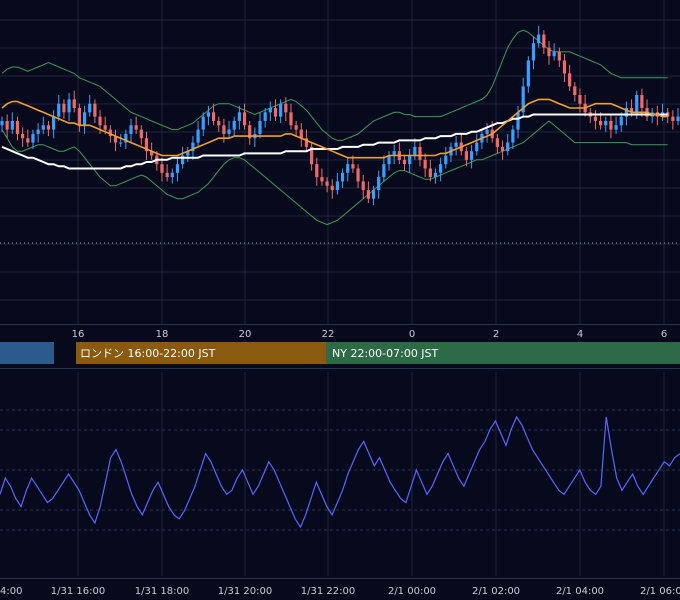 This screenshot has width=680, height=600. I want to click on session-london, so click(201, 353).